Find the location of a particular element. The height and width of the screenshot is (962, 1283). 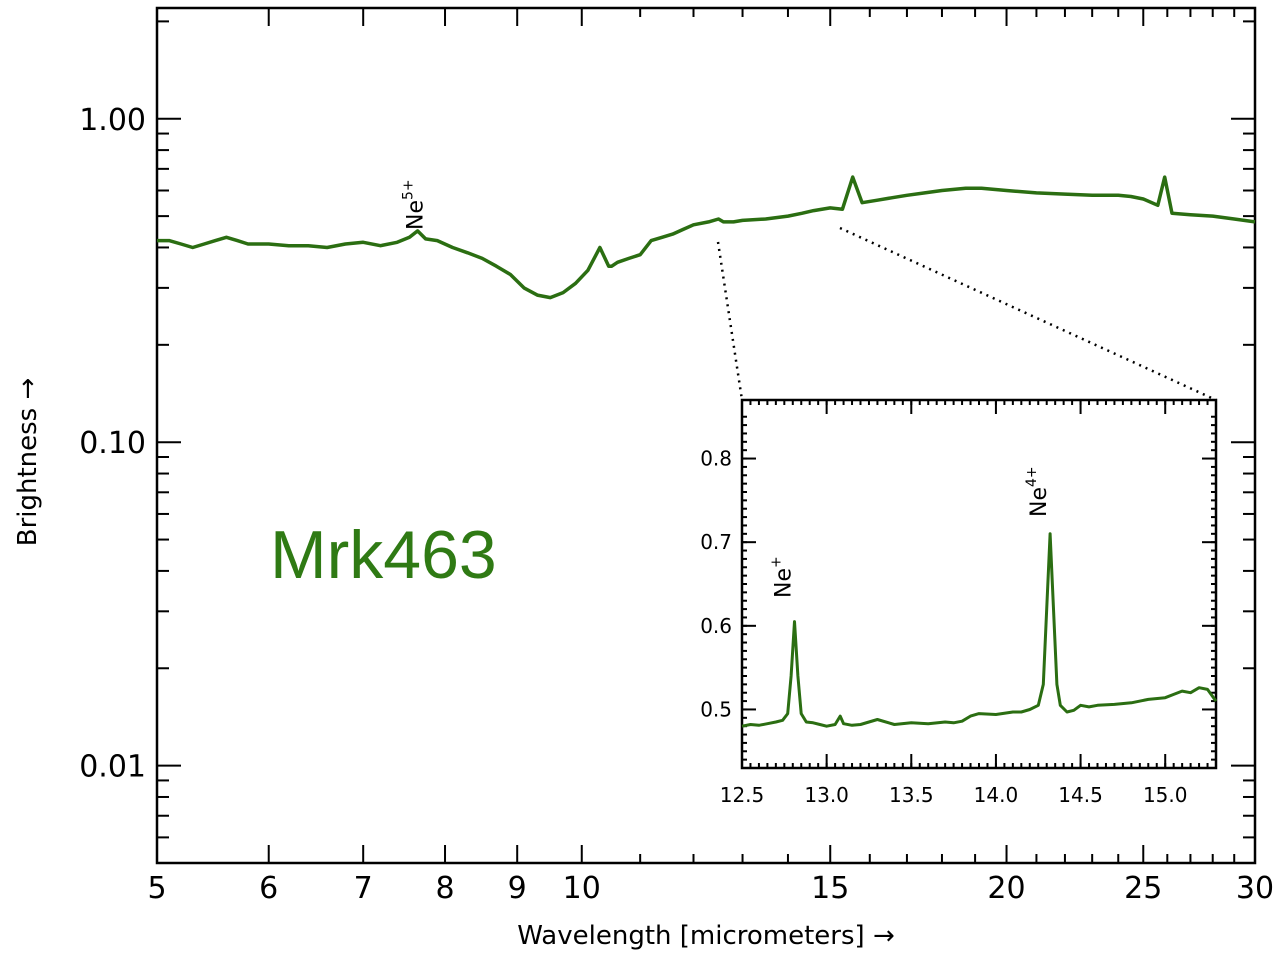

y-tick-label: 0.01 is located at coordinates (112, 767).